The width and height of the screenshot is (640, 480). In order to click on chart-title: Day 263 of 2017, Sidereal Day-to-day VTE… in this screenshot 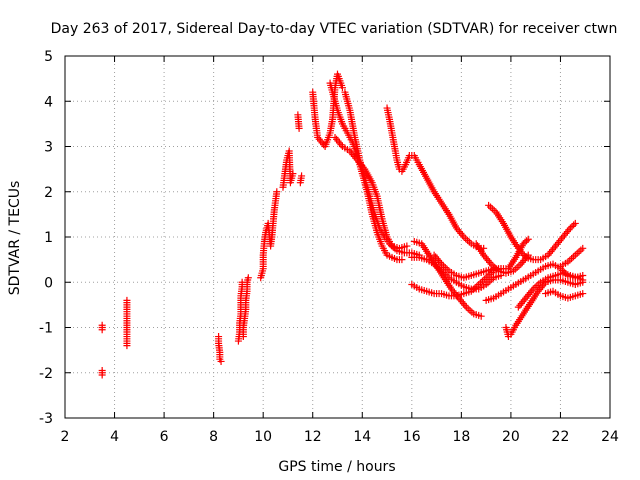, I will do `click(334, 29)`.